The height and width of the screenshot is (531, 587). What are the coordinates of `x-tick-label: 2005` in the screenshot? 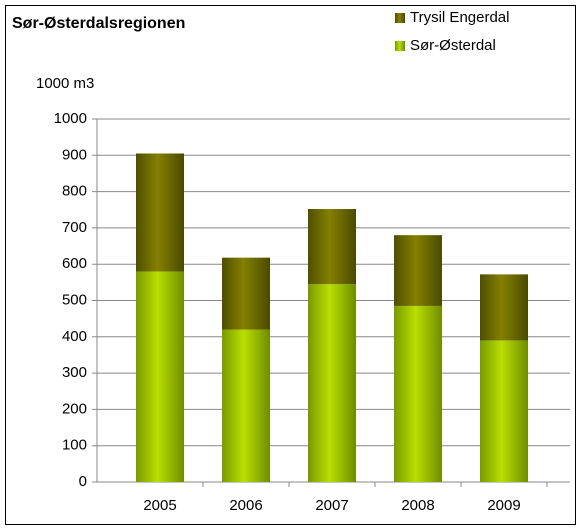 It's located at (159, 505).